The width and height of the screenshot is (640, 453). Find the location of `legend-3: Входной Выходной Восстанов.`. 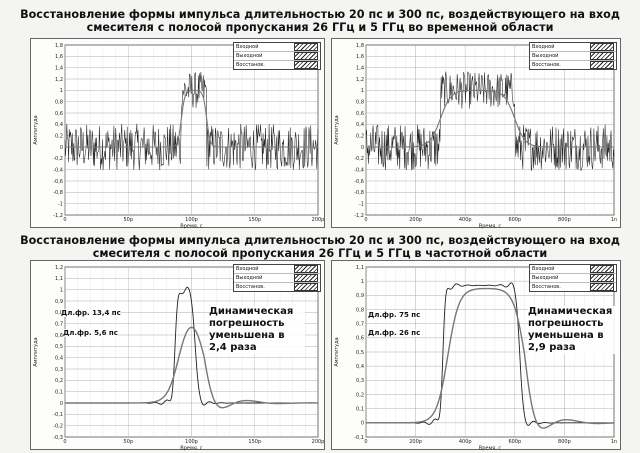

legend-3: Входной Выходной Восстанов. is located at coordinates (277, 278).